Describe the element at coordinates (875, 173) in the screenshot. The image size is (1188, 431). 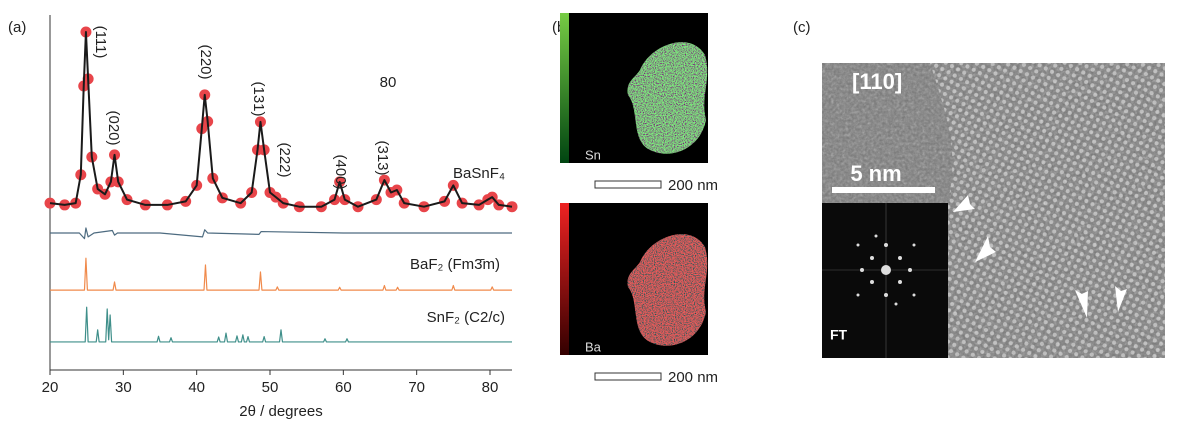
I see `scale-label: 5 nm` at that location.